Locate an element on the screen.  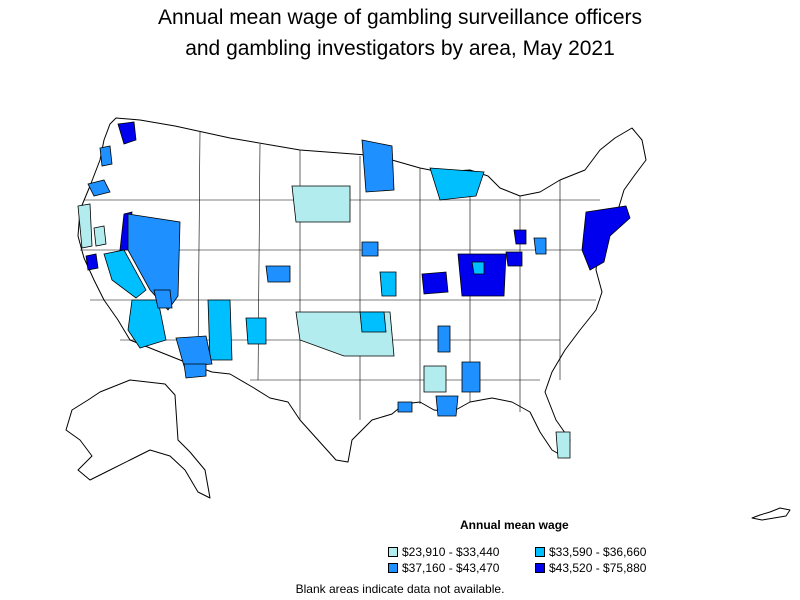
area-las-vegas is located at coordinates (163, 299).